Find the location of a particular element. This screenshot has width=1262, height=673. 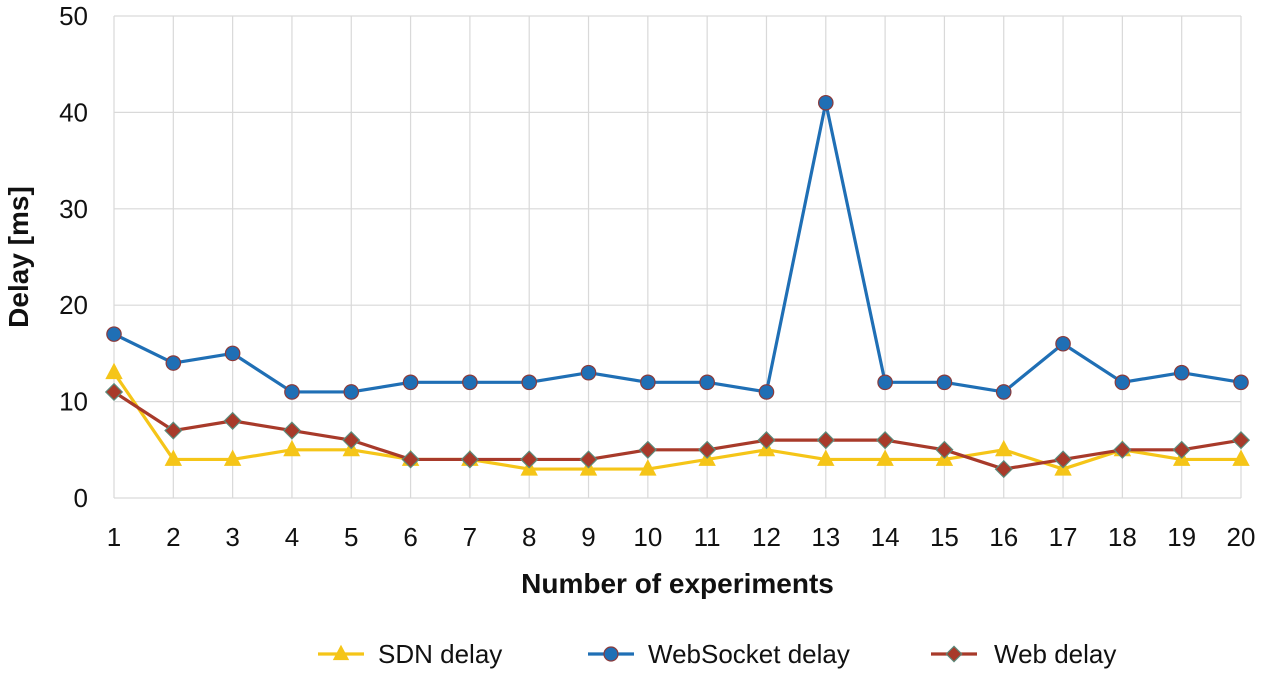

x-tick-label: 13 is located at coordinates (825, 537).